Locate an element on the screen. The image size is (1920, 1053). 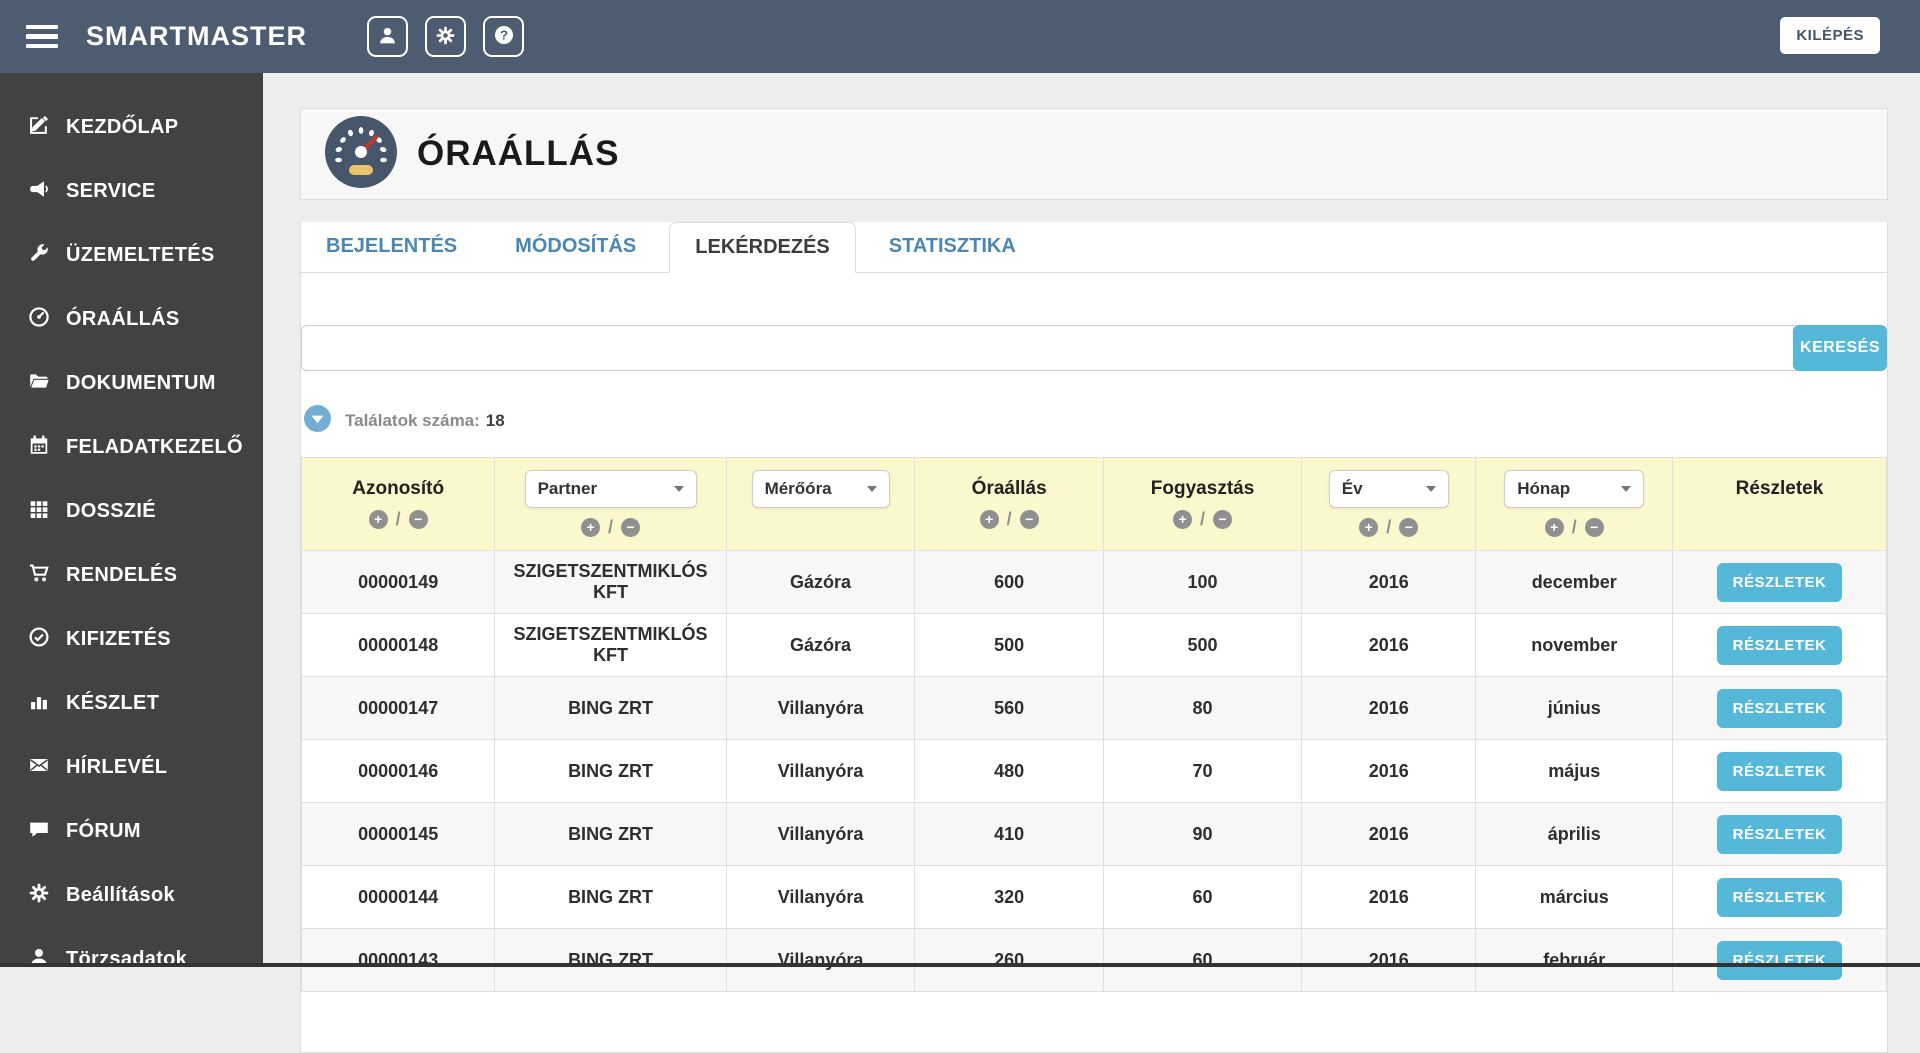
cell-reading: 260 is located at coordinates (1009, 960).